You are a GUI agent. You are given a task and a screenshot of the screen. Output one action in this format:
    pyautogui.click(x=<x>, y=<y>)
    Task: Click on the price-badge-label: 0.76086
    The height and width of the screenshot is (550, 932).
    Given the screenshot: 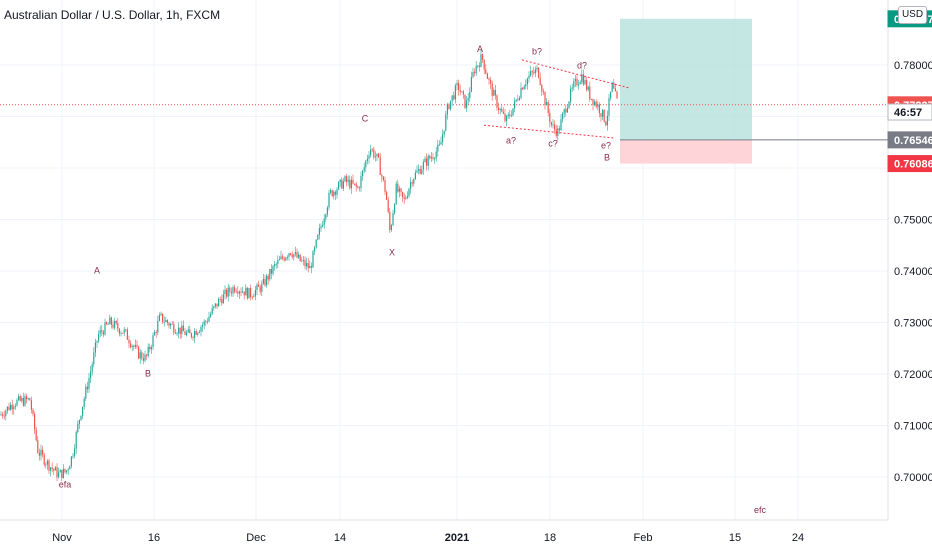 What is the action you would take?
    pyautogui.click(x=913, y=165)
    